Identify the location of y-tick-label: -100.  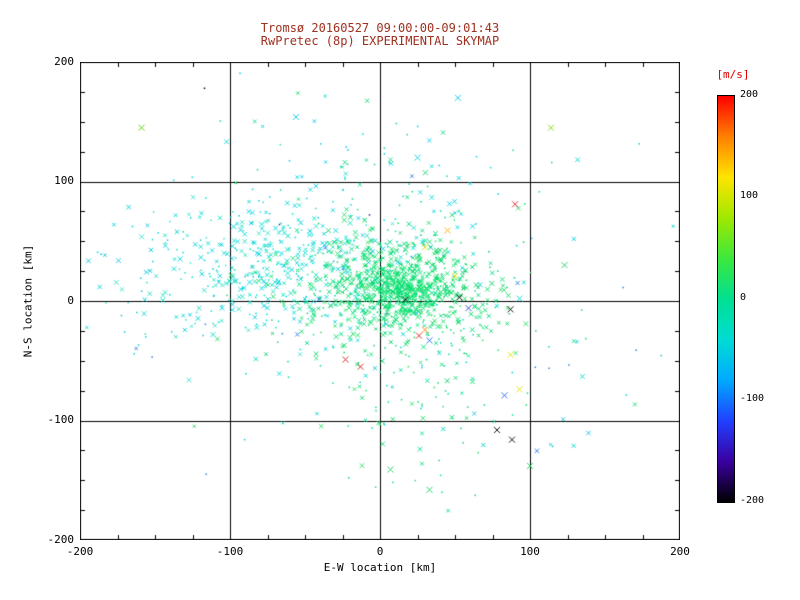
(61, 419).